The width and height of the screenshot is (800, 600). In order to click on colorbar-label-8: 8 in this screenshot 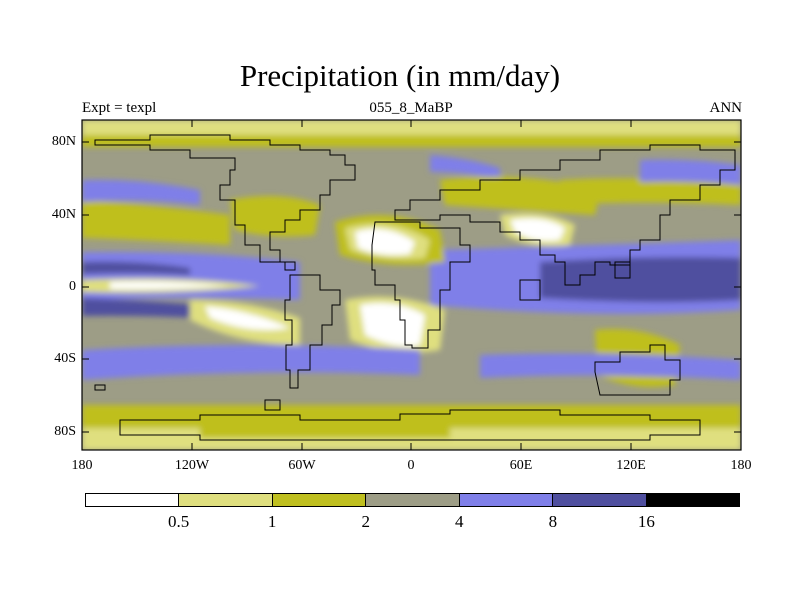, I will do `click(553, 521)`.